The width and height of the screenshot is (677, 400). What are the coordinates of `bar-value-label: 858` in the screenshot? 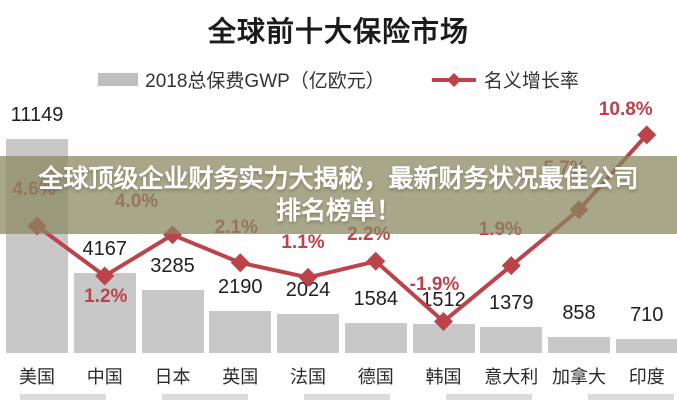 It's located at (579, 313).